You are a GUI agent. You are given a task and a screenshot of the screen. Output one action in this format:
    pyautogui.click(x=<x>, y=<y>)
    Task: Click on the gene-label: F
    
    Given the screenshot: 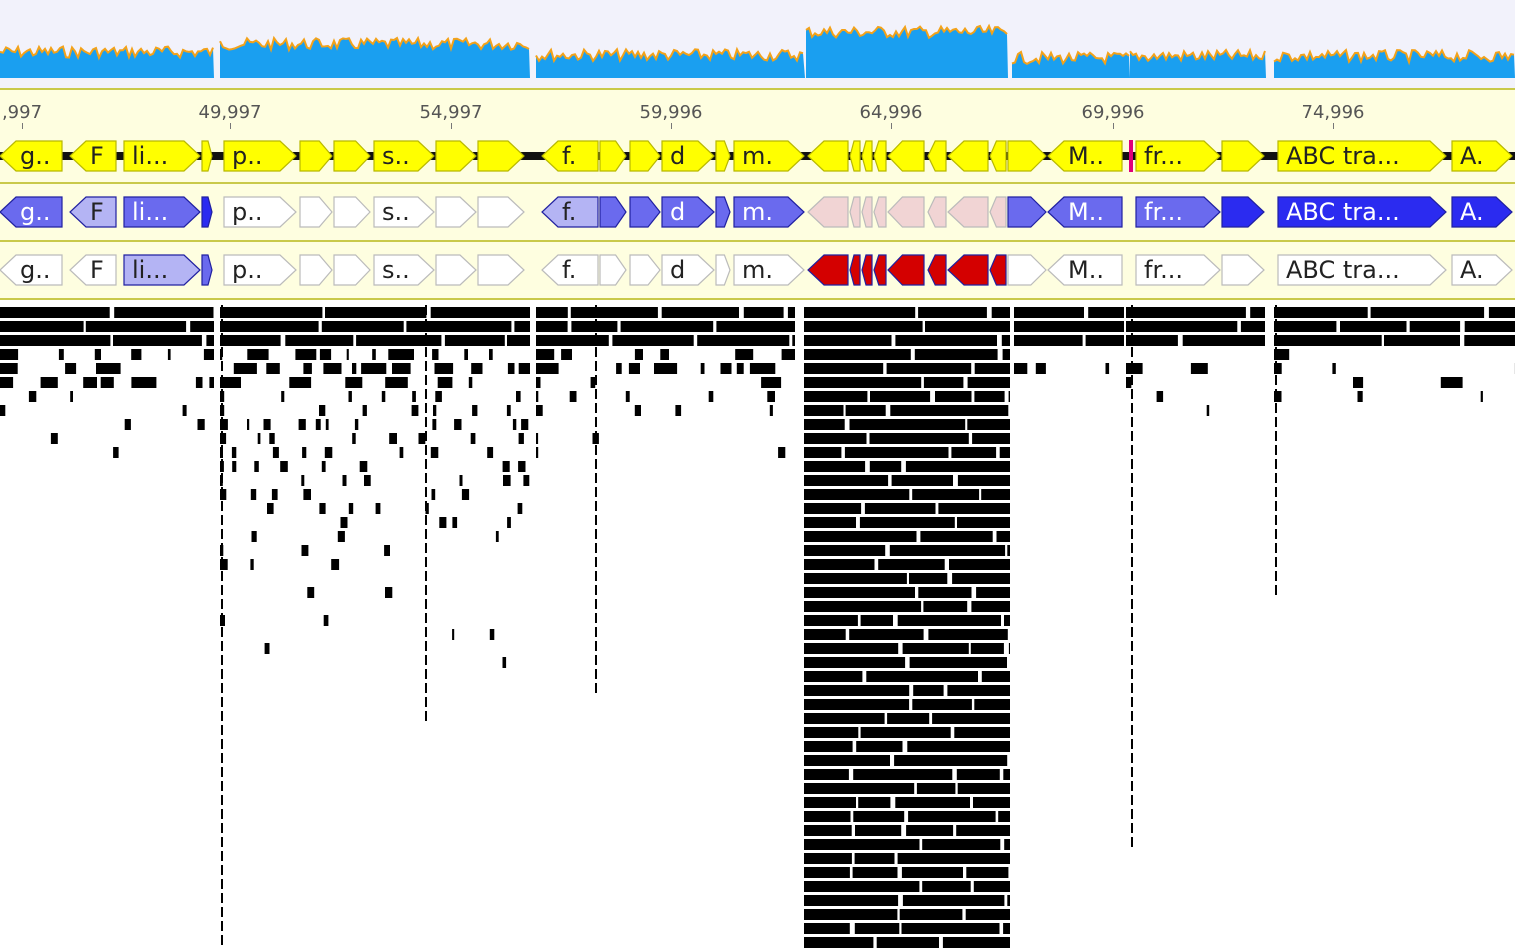 What is the action you would take?
    pyautogui.click(x=97, y=212)
    